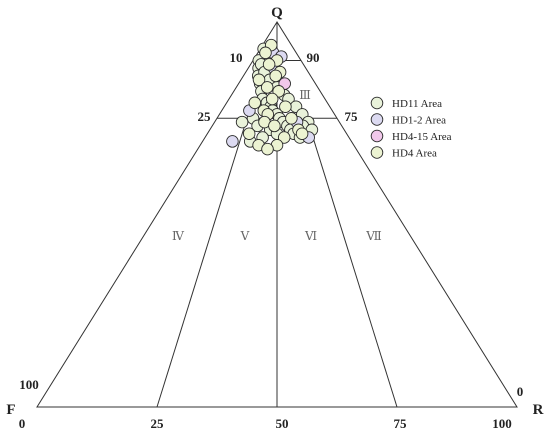  What do you see at coordinates (502, 423) in the screenshot?
I see `base-tick-100: 100` at bounding box center [502, 423].